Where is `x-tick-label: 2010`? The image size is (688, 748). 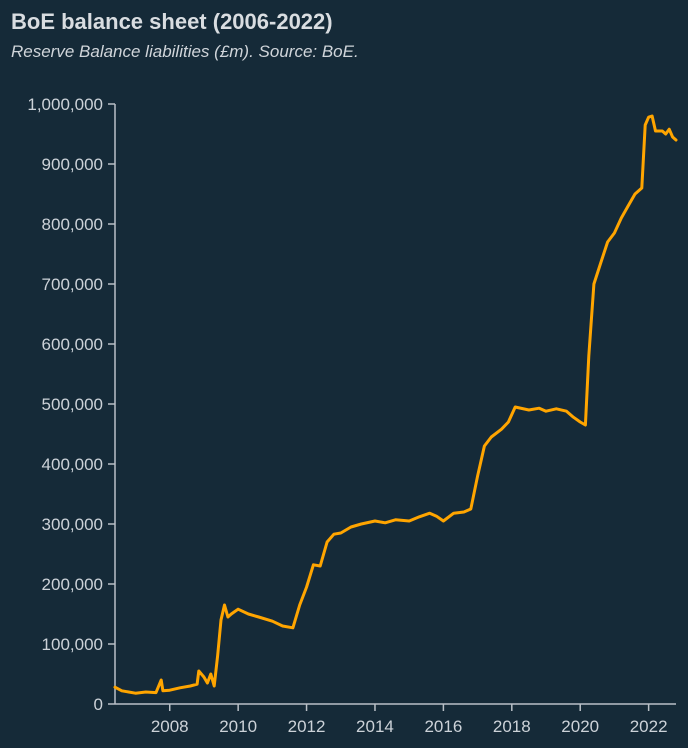 x-tick-label: 2010 is located at coordinates (238, 726).